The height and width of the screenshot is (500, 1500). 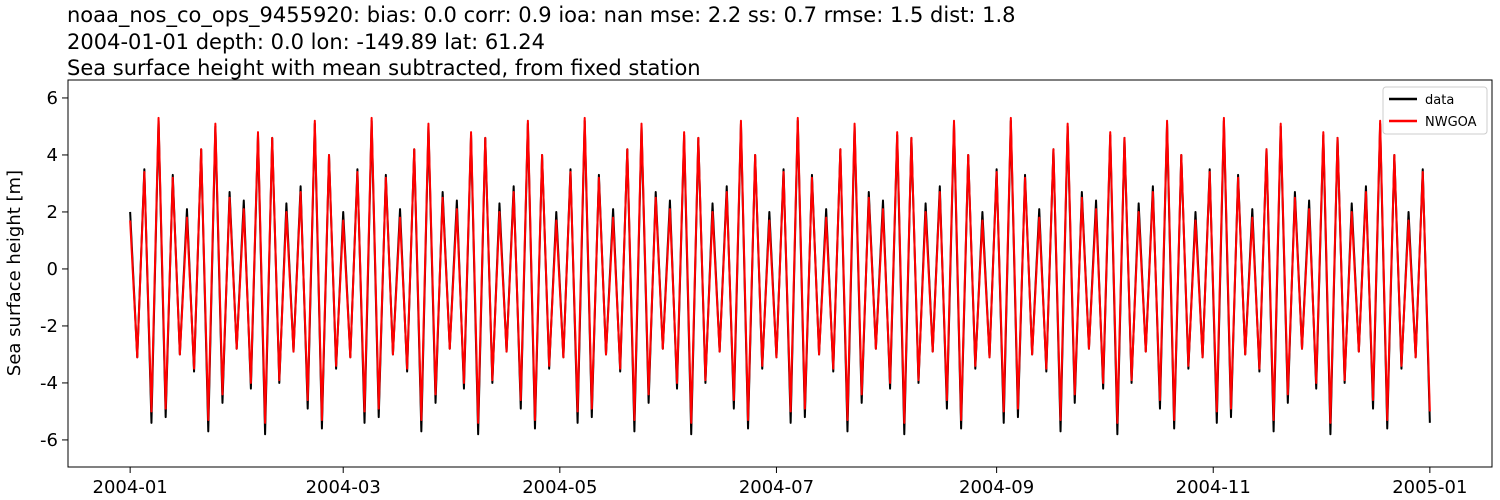 What do you see at coordinates (52, 155) in the screenshot?
I see `y-tick-label: 4` at bounding box center [52, 155].